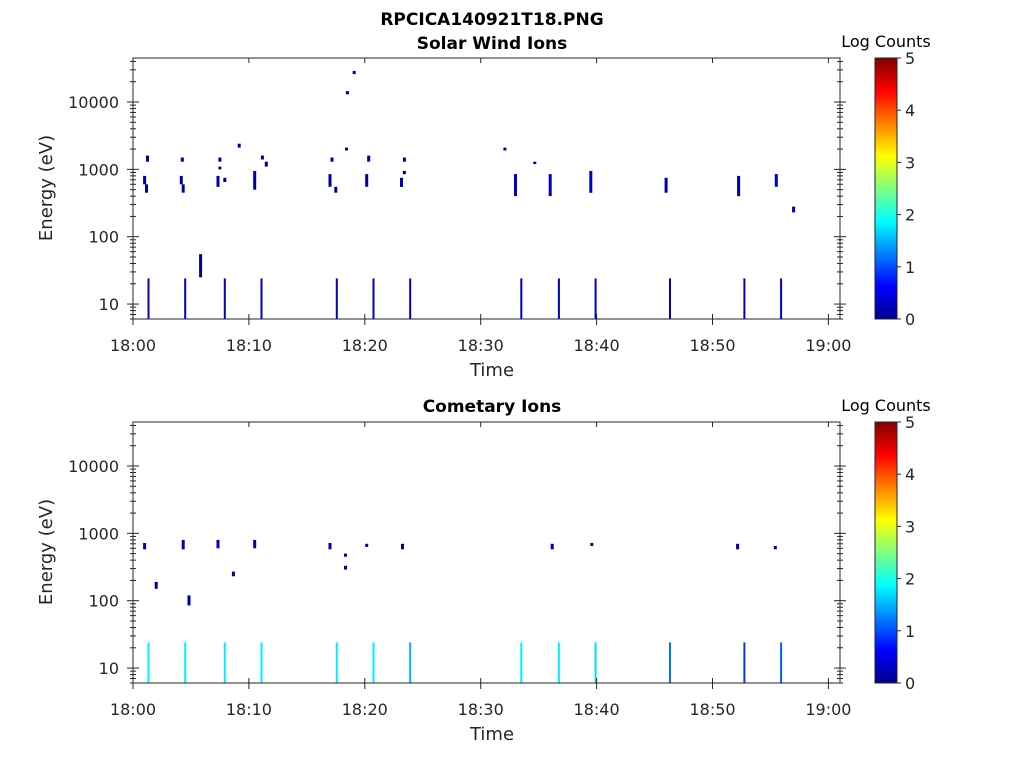 The width and height of the screenshot is (1024, 768). What do you see at coordinates (910, 162) in the screenshot?
I see `colorbar-tick-label: 3` at bounding box center [910, 162].